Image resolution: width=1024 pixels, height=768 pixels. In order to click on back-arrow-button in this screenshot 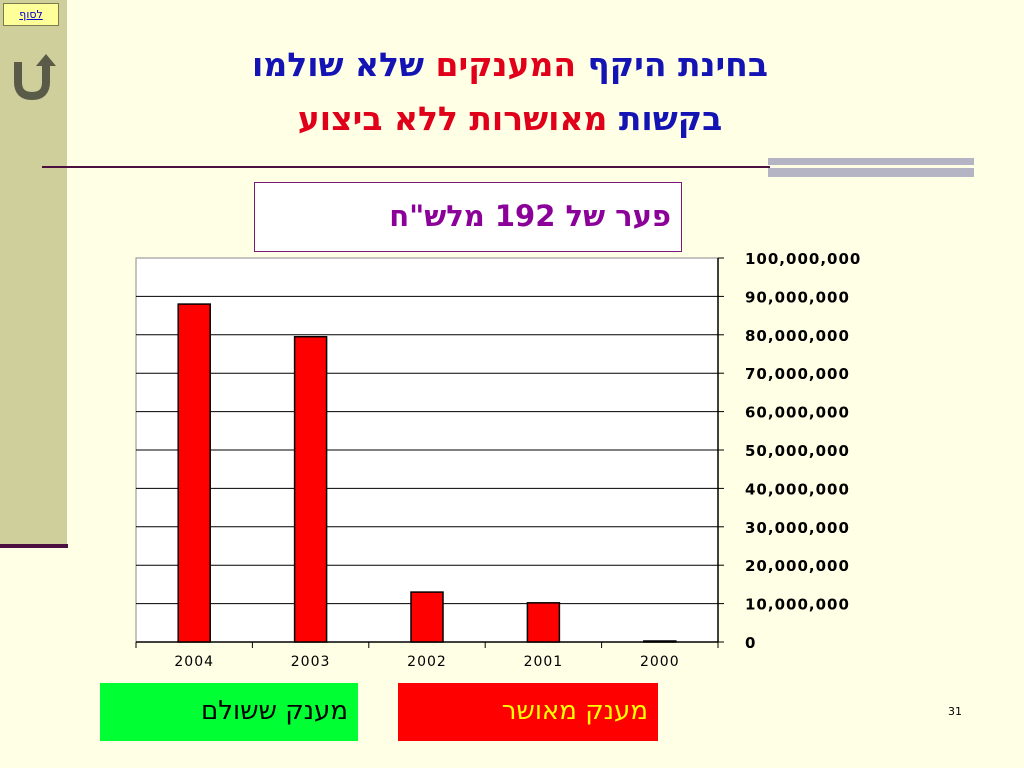, I will do `click(33, 78)`.